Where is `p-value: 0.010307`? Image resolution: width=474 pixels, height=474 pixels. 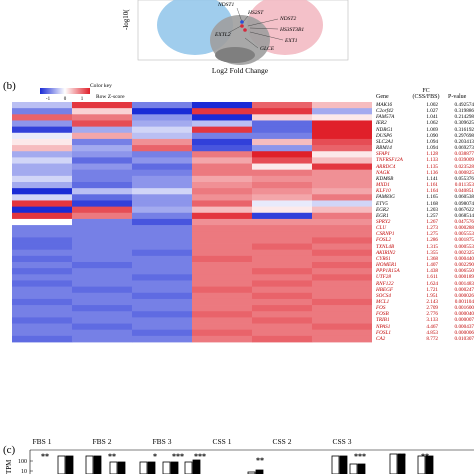 p-value: 0.010307 is located at coordinates (464, 338).